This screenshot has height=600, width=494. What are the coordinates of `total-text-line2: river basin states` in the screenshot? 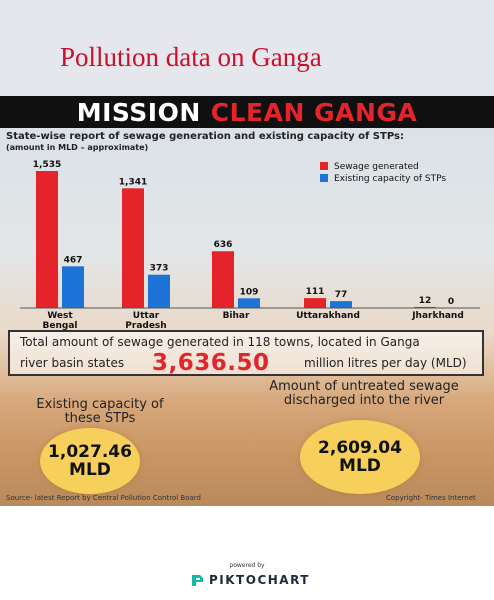 It's located at (72, 363).